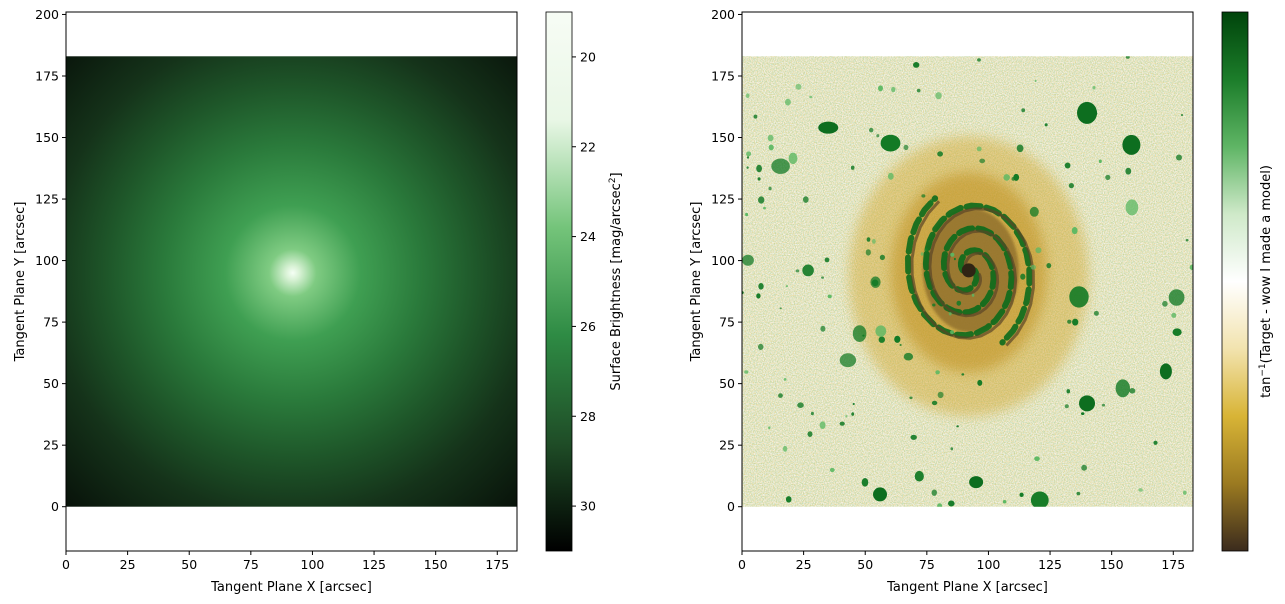 The height and width of the screenshot is (604, 1285). What do you see at coordinates (20, 282) in the screenshot?
I see `left-y-axis-label: Tangent Plane Y [arcsec]` at bounding box center [20, 282].